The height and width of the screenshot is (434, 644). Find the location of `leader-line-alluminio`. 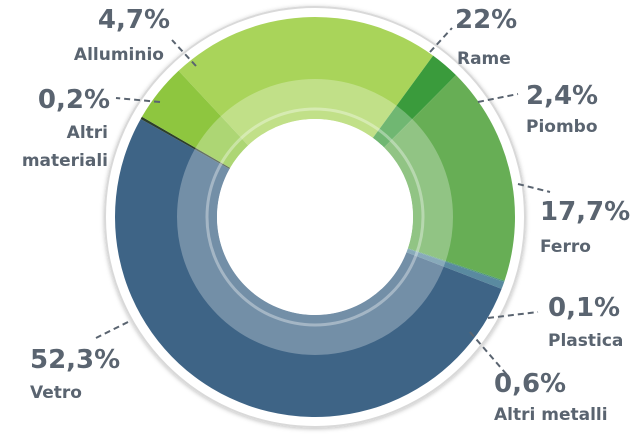

leader-line-alluminio is located at coordinates (184, 53).